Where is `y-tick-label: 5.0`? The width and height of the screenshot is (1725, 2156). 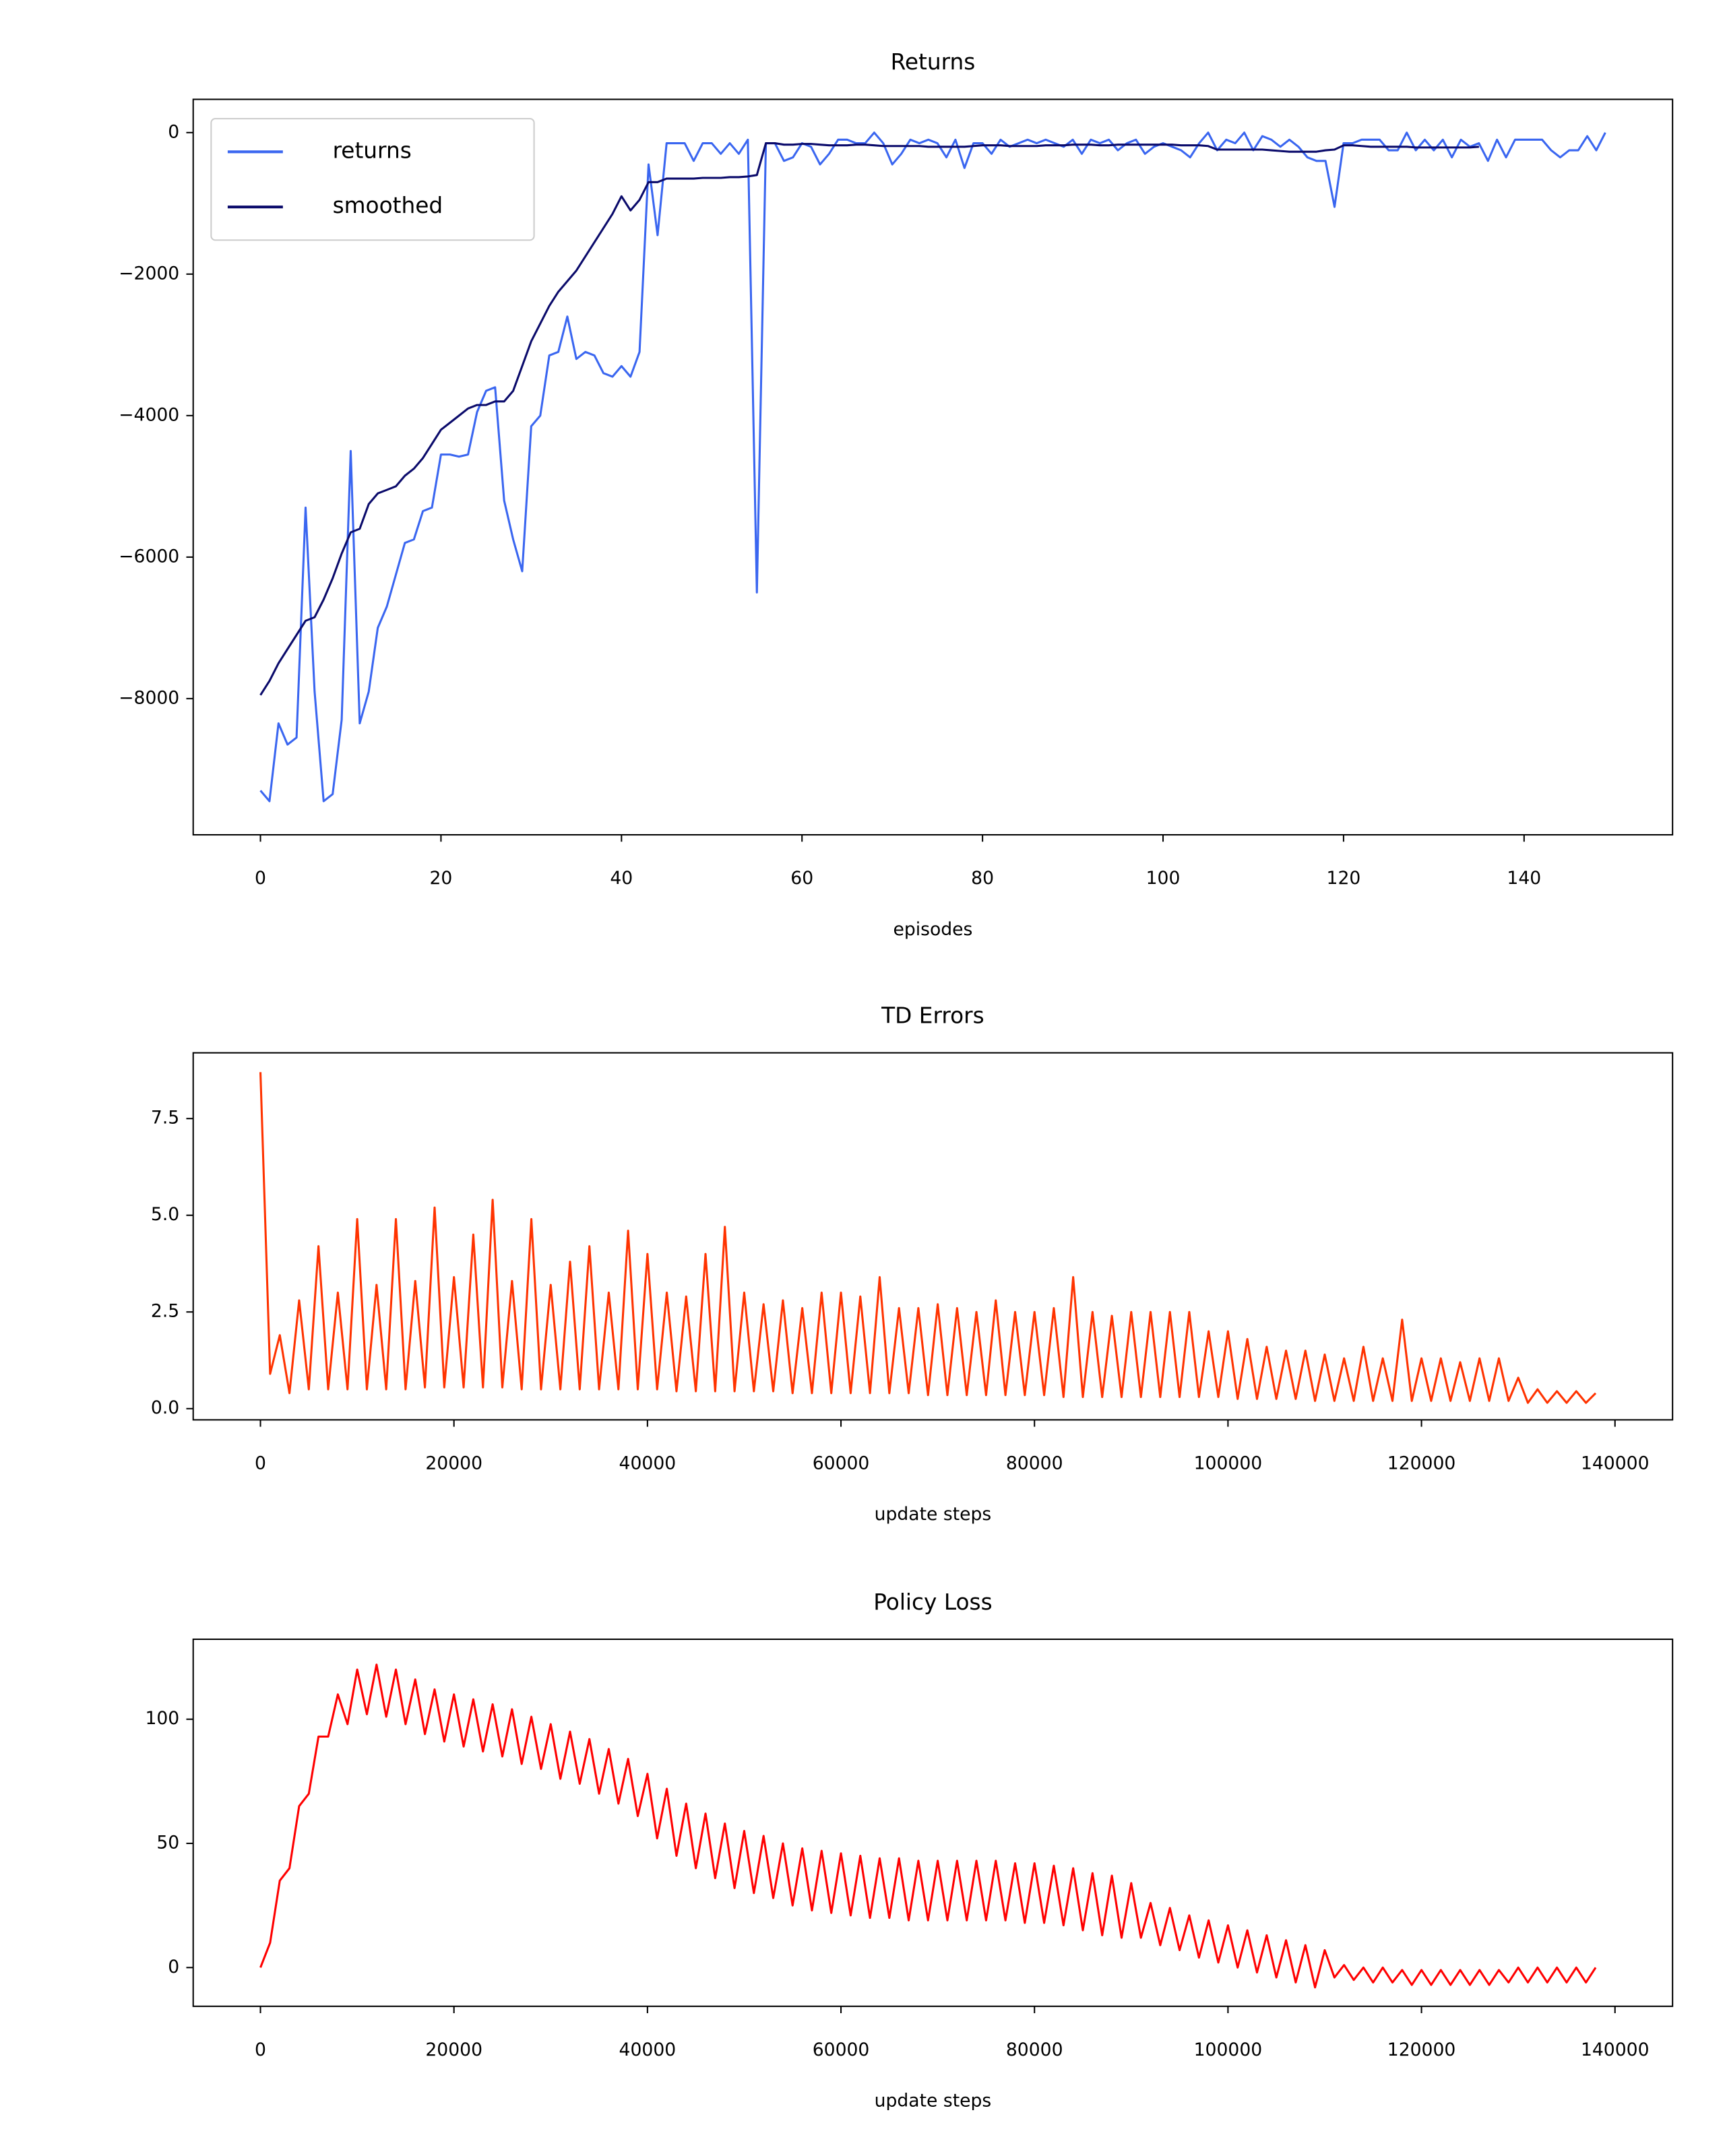
y-tick-label: 5.0 is located at coordinates (165, 1214).